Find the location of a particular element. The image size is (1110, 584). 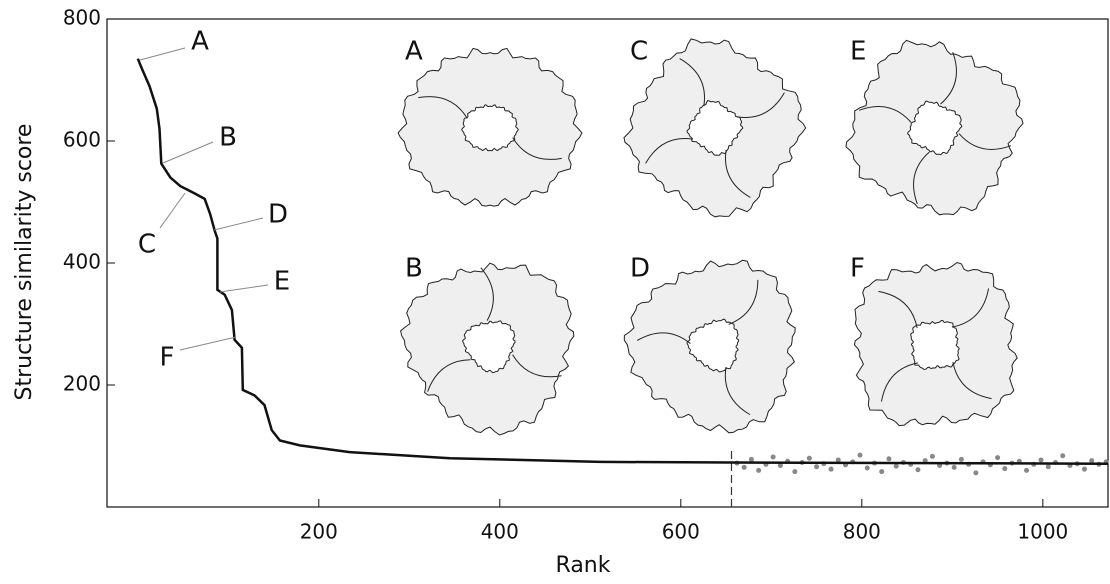

y-tick-label: 600 is located at coordinates (82, 140).